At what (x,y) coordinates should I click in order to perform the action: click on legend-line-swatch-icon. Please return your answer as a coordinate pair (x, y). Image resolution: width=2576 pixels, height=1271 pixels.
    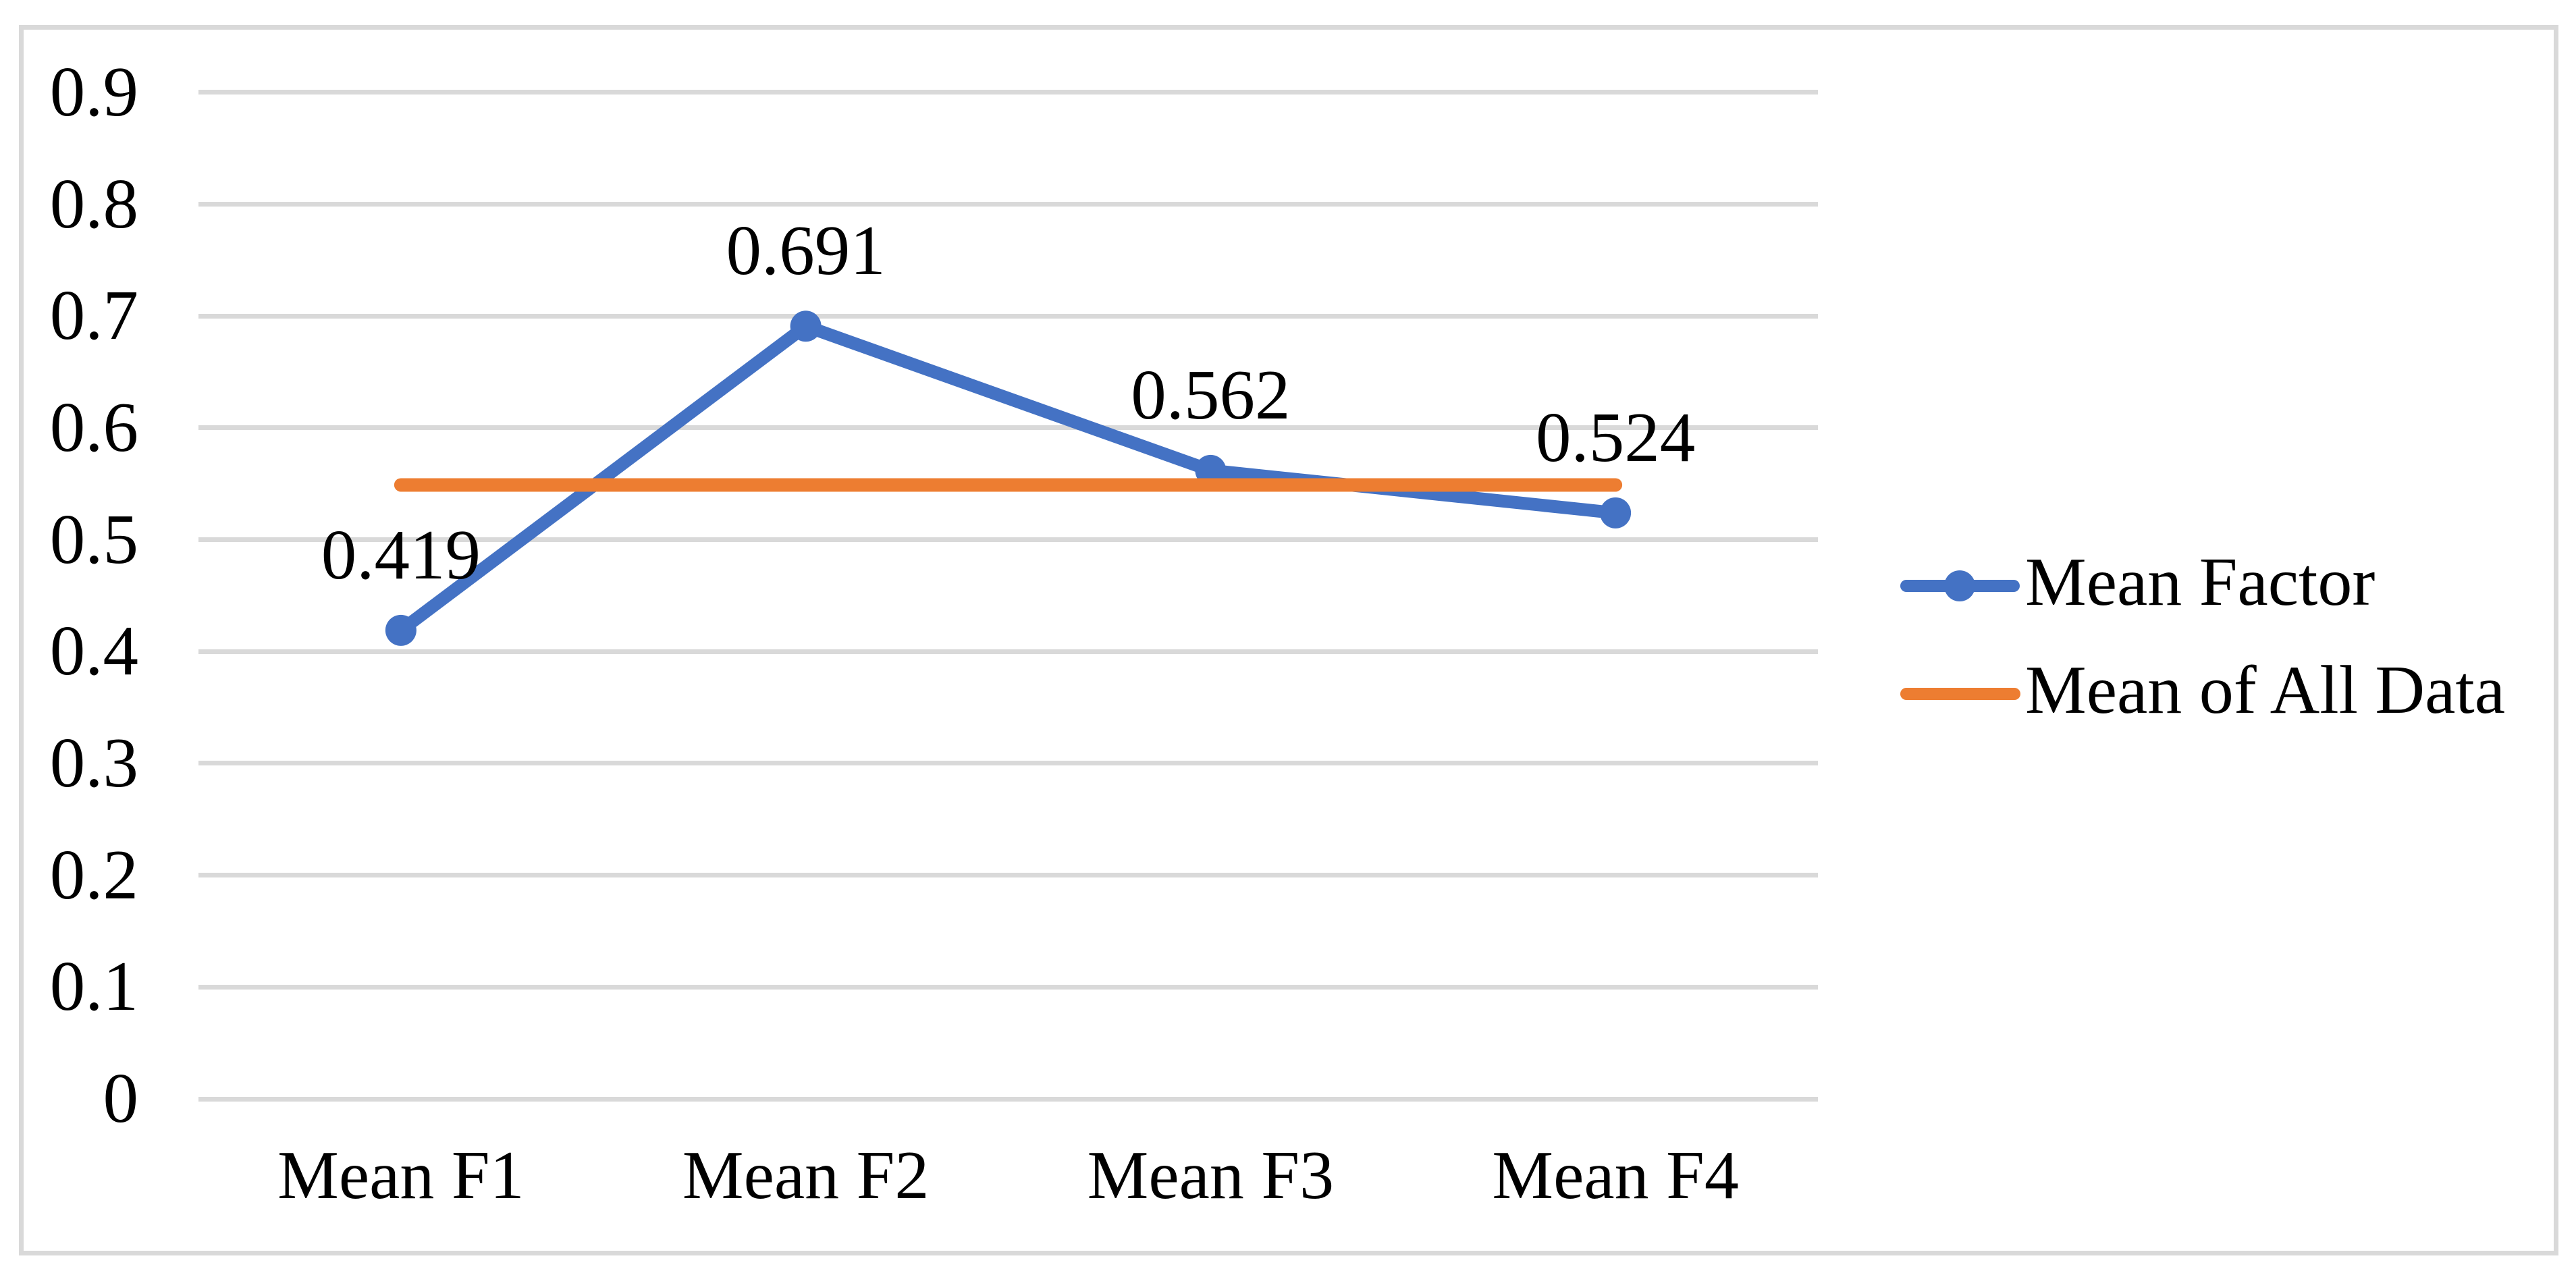
    Looking at the image, I should click on (1960, 694).